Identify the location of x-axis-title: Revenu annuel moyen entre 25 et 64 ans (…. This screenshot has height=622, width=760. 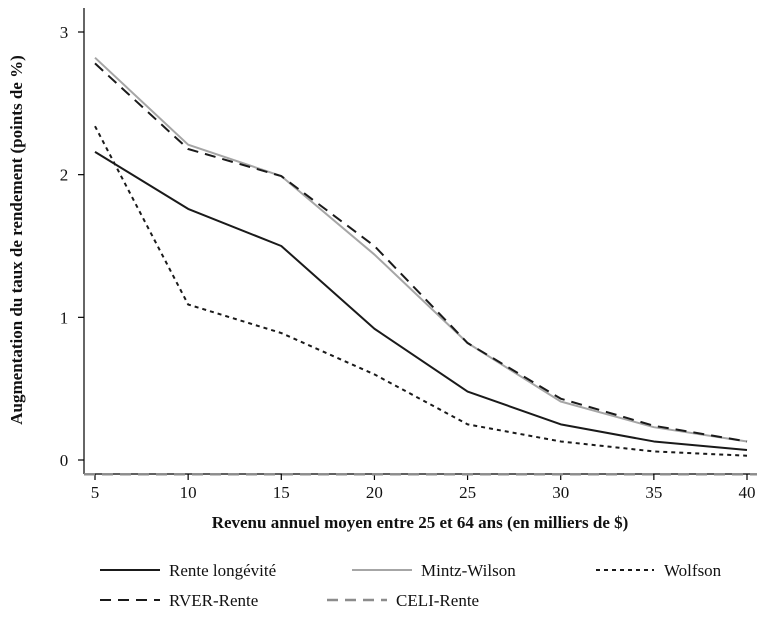
(420, 522).